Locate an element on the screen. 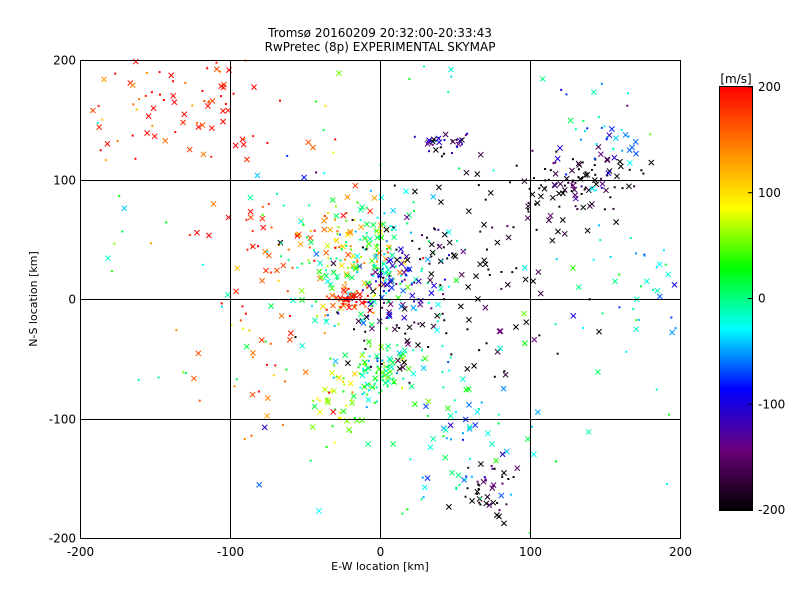 This screenshot has height=600, width=800. colorbar-tick-label: -200 is located at coordinates (771, 510).